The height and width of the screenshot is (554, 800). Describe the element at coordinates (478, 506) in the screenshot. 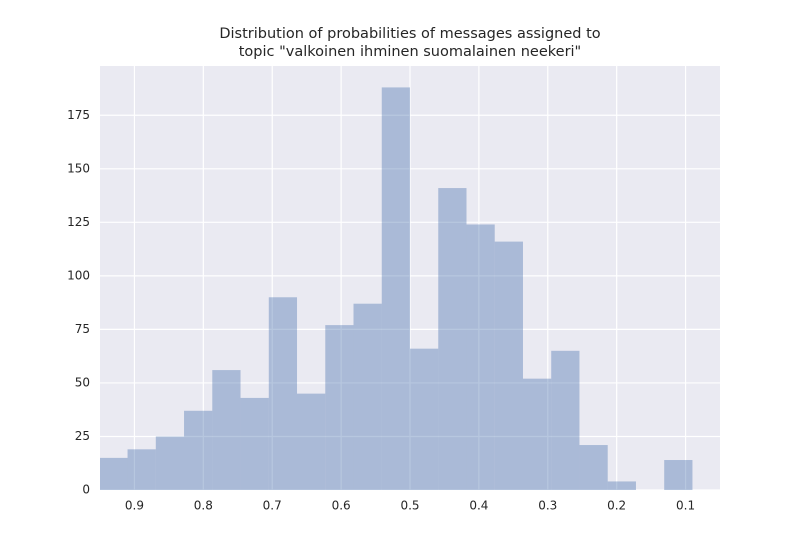

I see `x-tick-label: 0.4` at that location.